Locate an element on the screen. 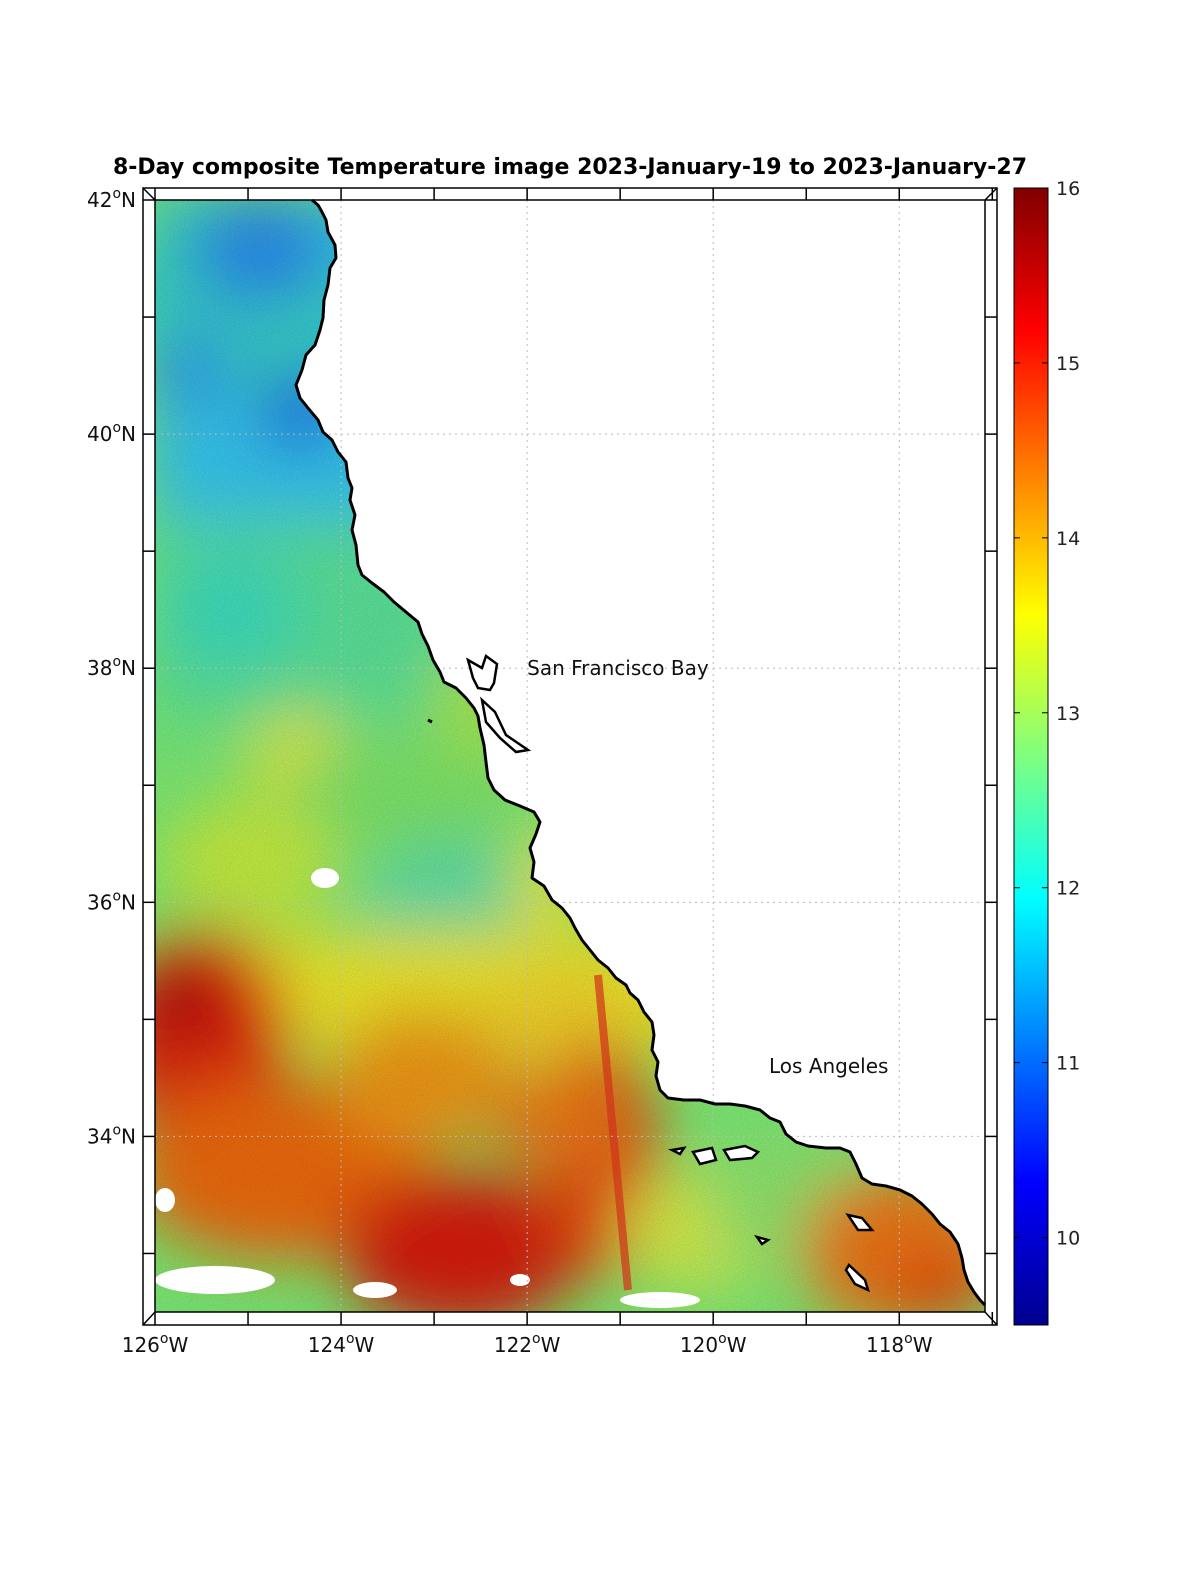  lon-label-deg: 122 is located at coordinates (513, 1345).